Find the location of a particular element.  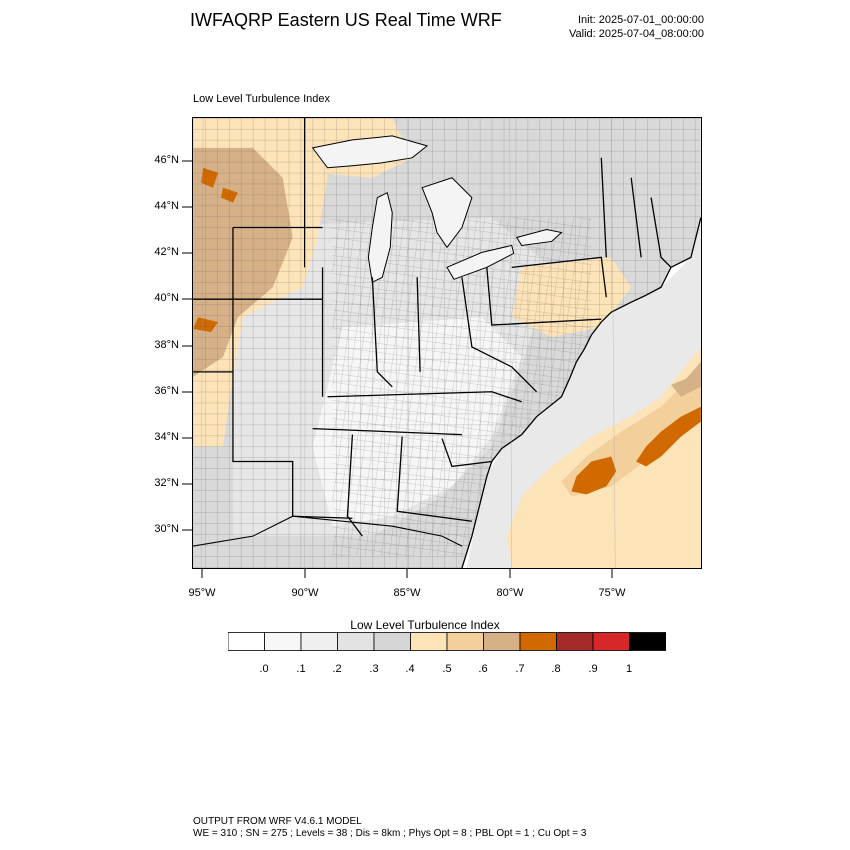

colorbar-label-8: .8 is located at coordinates (556, 669).